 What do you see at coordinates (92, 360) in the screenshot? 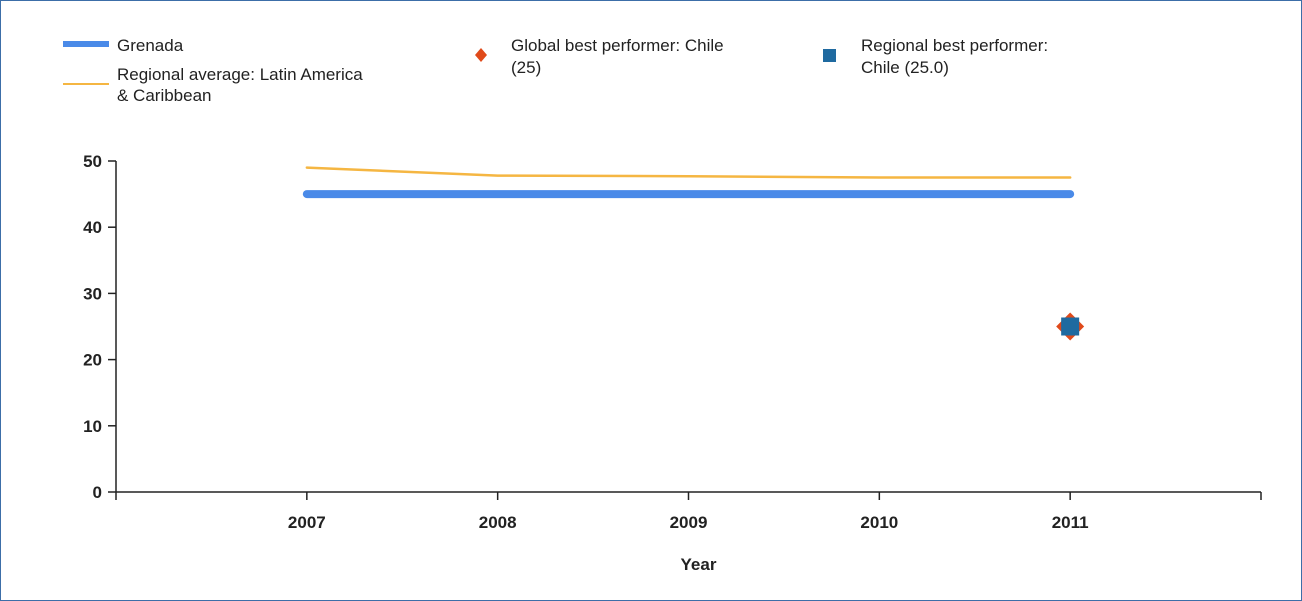
I see `y-tick-label-20: 20` at bounding box center [92, 360].